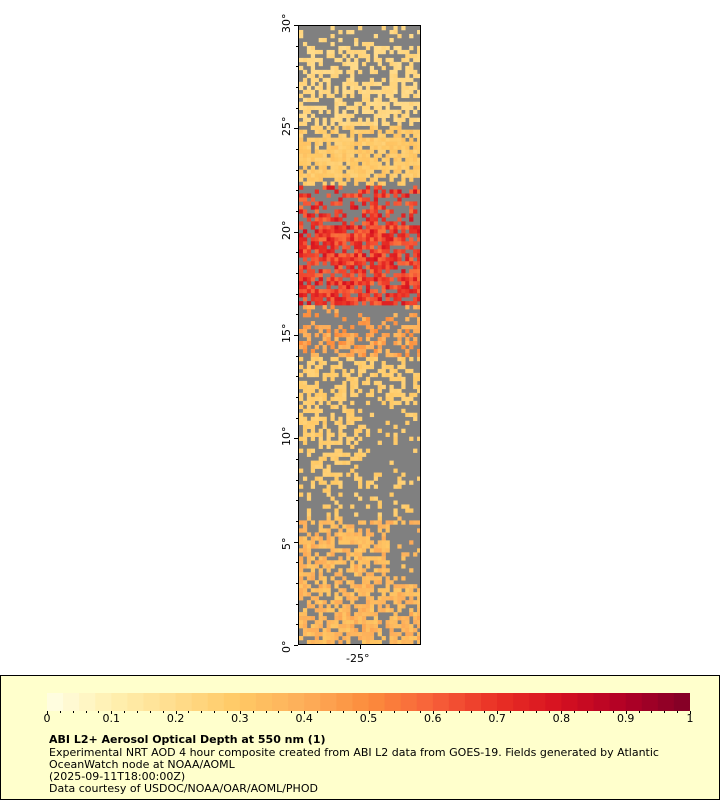  What do you see at coordinates (248, 702) in the screenshot?
I see `colorbar-bin` at bounding box center [248, 702].